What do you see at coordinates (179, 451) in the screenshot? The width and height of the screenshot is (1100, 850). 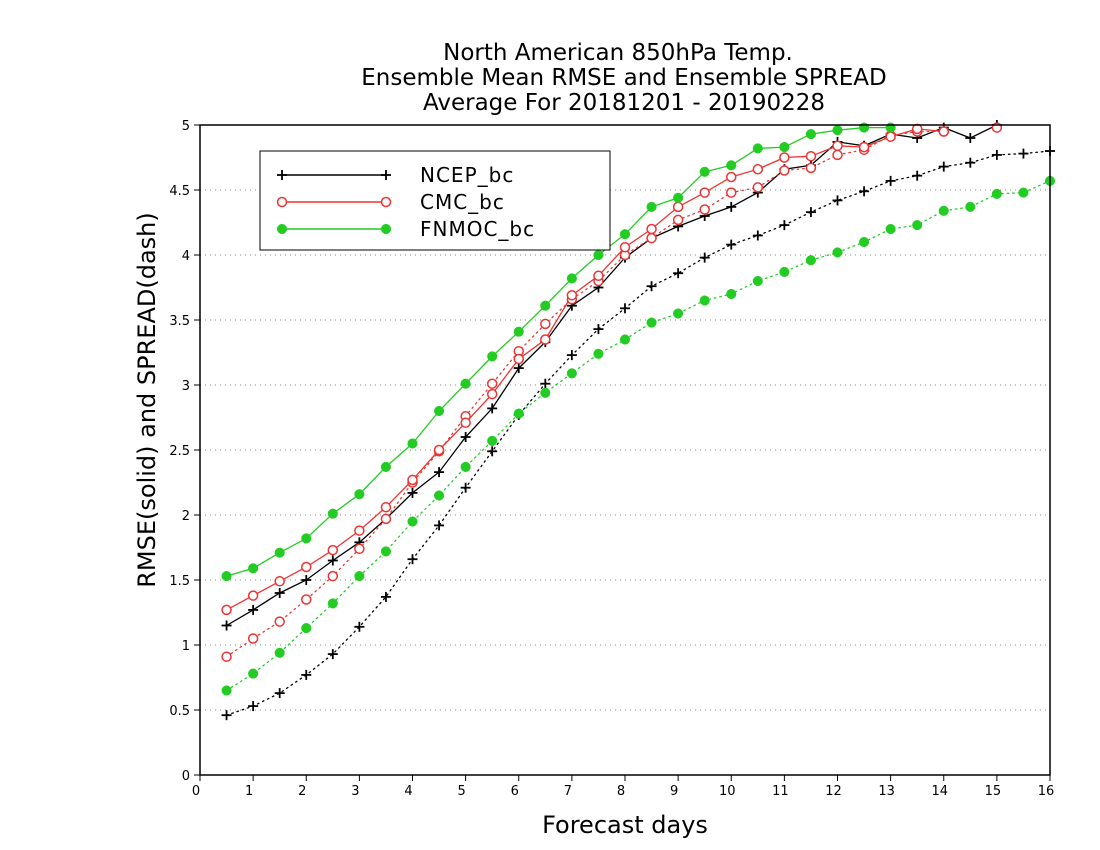 I see `y-tick-label: 2.5` at bounding box center [179, 451].